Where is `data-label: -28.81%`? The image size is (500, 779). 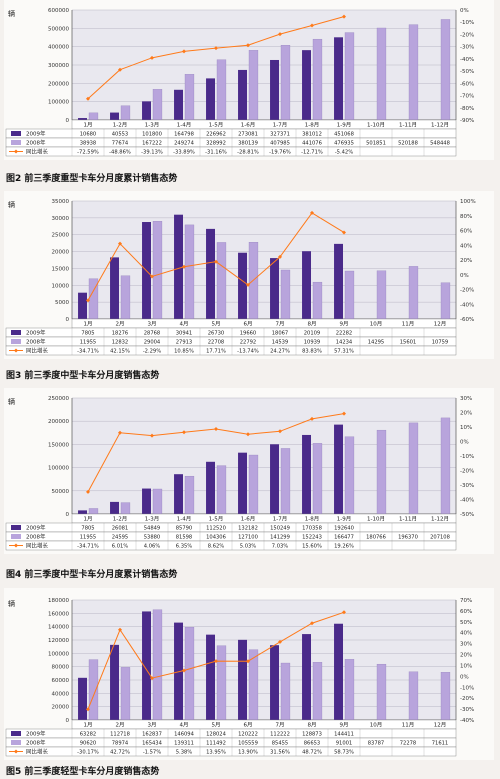
data-label: -28.81% is located at coordinates (248, 153).